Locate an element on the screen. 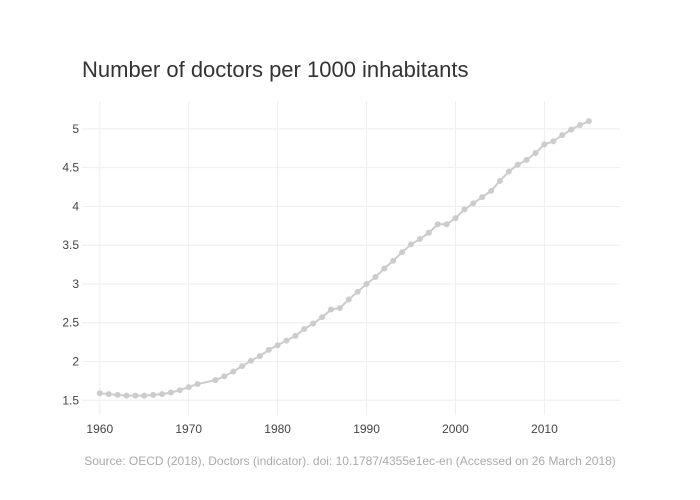  y-tick-label: 1.5 is located at coordinates (70, 400).